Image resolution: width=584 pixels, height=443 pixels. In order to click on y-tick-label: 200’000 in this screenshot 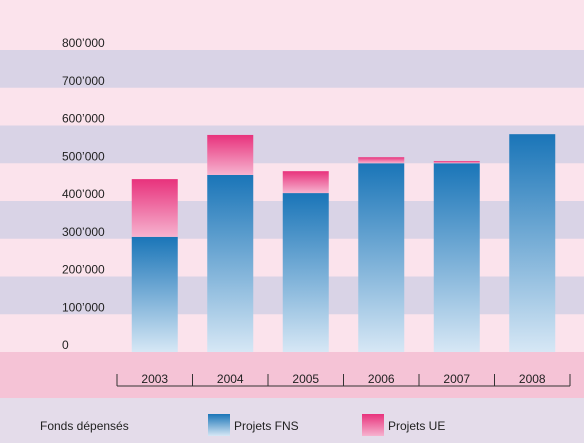, I will do `click(83, 270)`.